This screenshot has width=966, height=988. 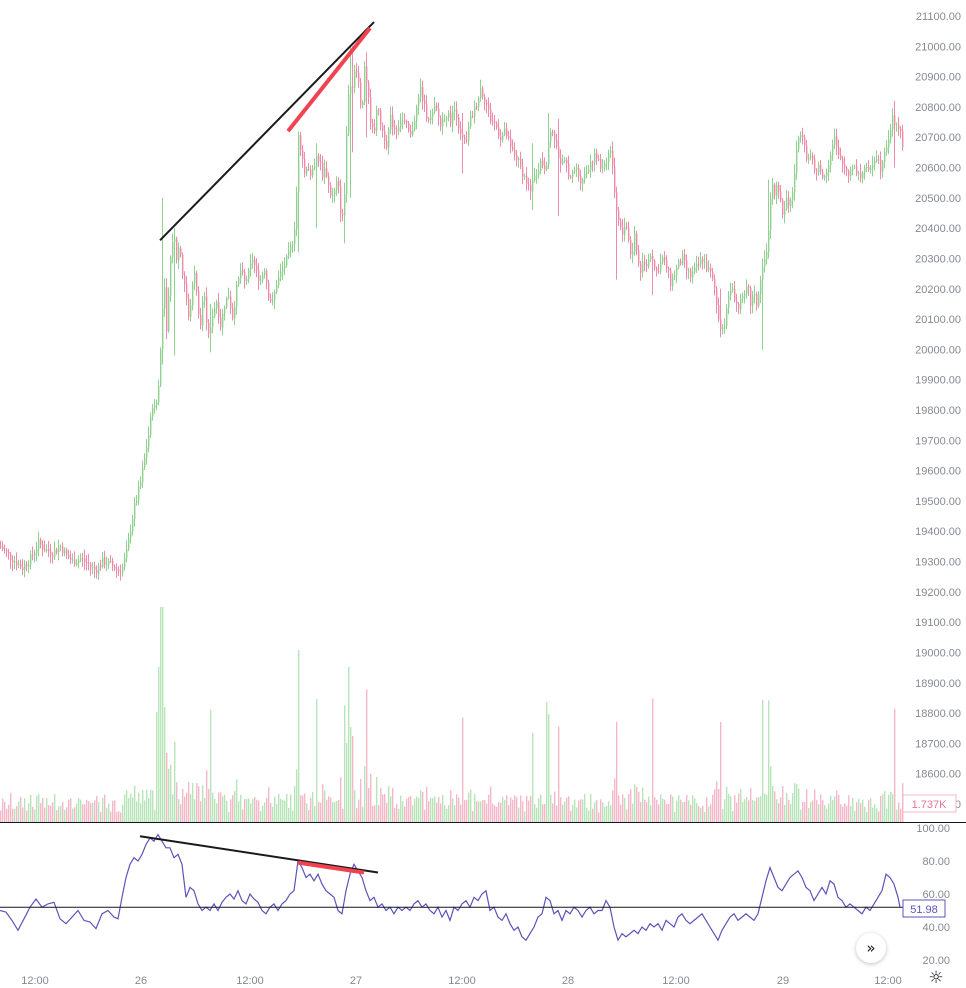 What do you see at coordinates (783, 981) in the screenshot?
I see `time-tick-label: 29` at bounding box center [783, 981].